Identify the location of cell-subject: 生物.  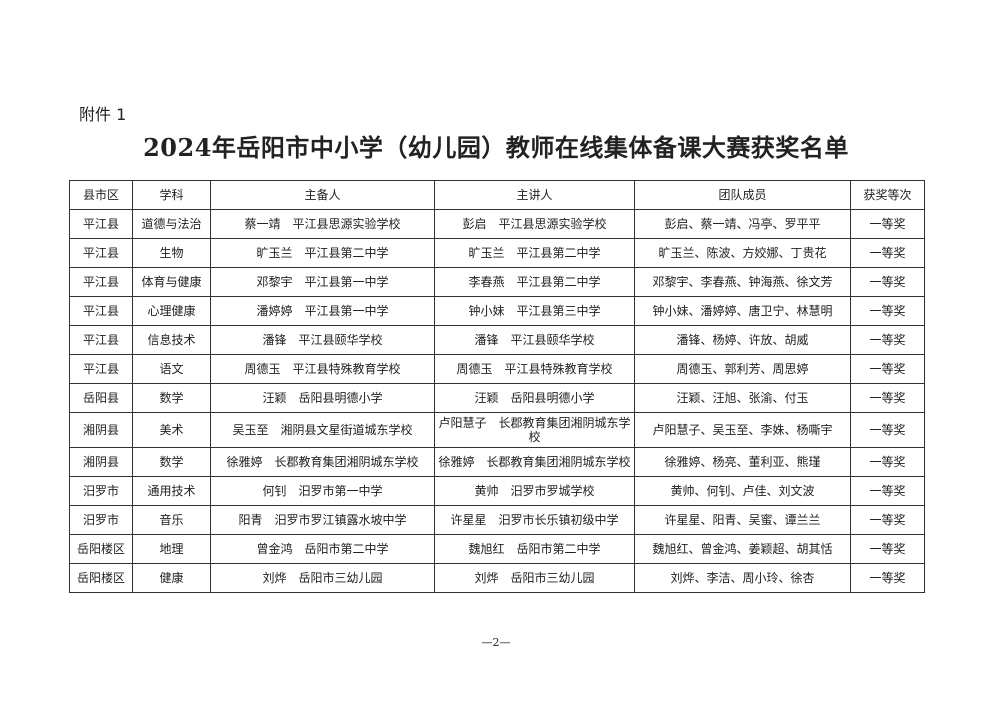
(171, 253).